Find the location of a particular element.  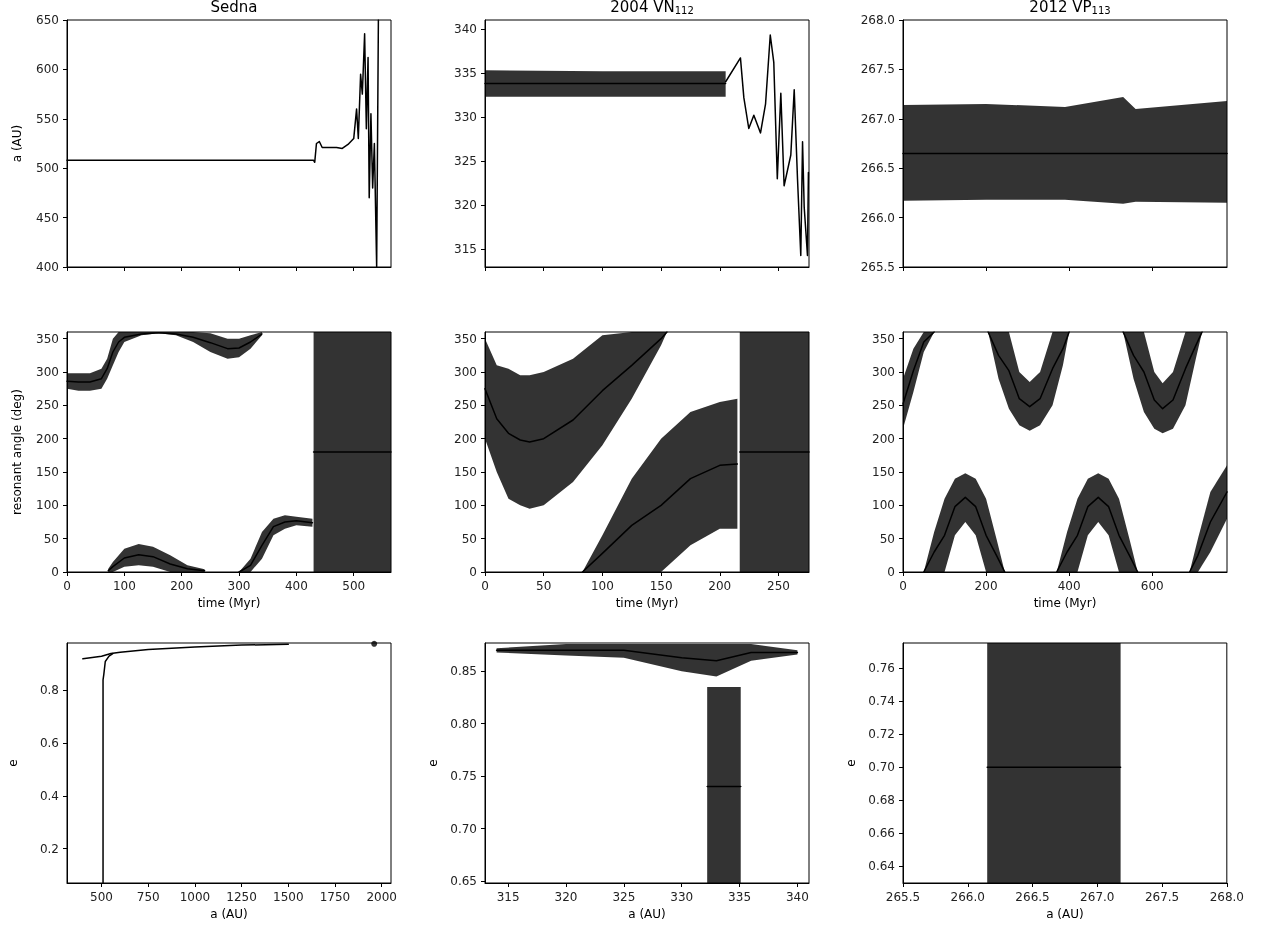

y-tick-label: 0.75 is located at coordinates (463, 776).